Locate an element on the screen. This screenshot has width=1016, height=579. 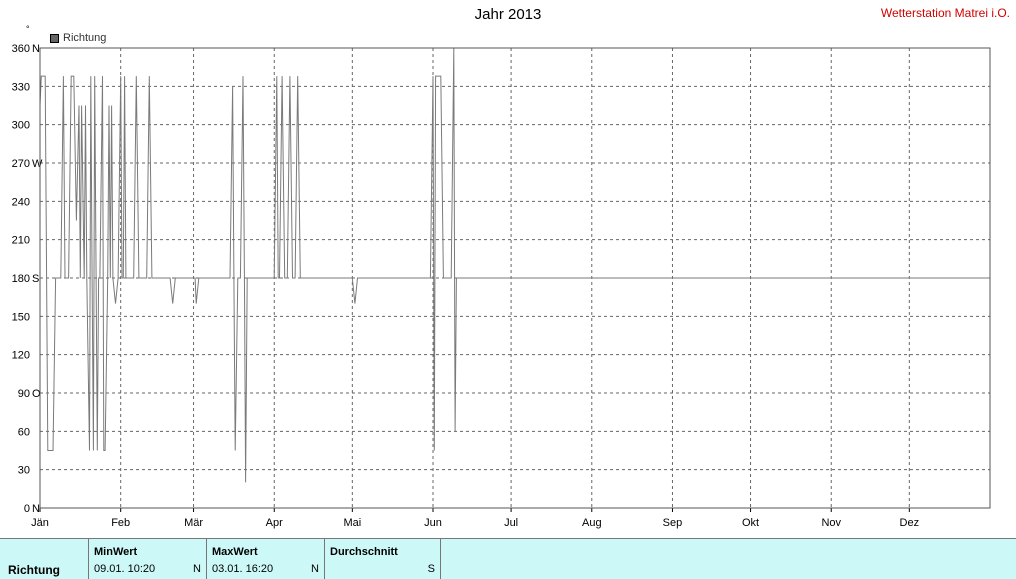
x-tick-label: Apr is located at coordinates (274, 523).